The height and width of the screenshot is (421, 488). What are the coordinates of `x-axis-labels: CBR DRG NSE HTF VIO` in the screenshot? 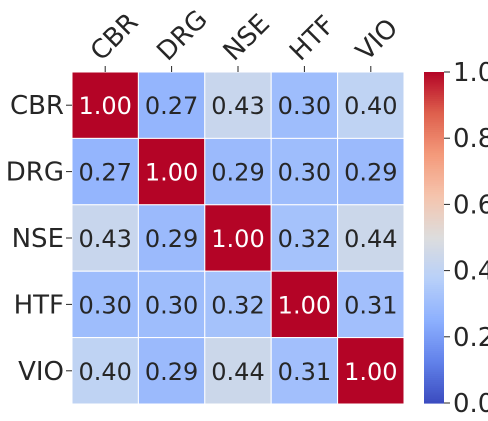 It's located at (244, 38).